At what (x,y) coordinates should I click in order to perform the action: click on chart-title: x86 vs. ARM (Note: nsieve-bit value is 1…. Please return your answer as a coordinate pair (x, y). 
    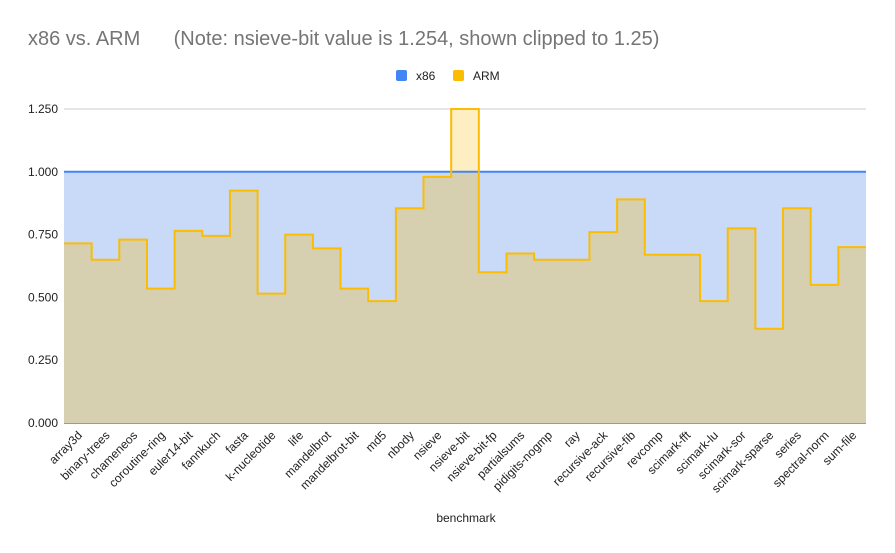
    Looking at the image, I should click on (344, 39).